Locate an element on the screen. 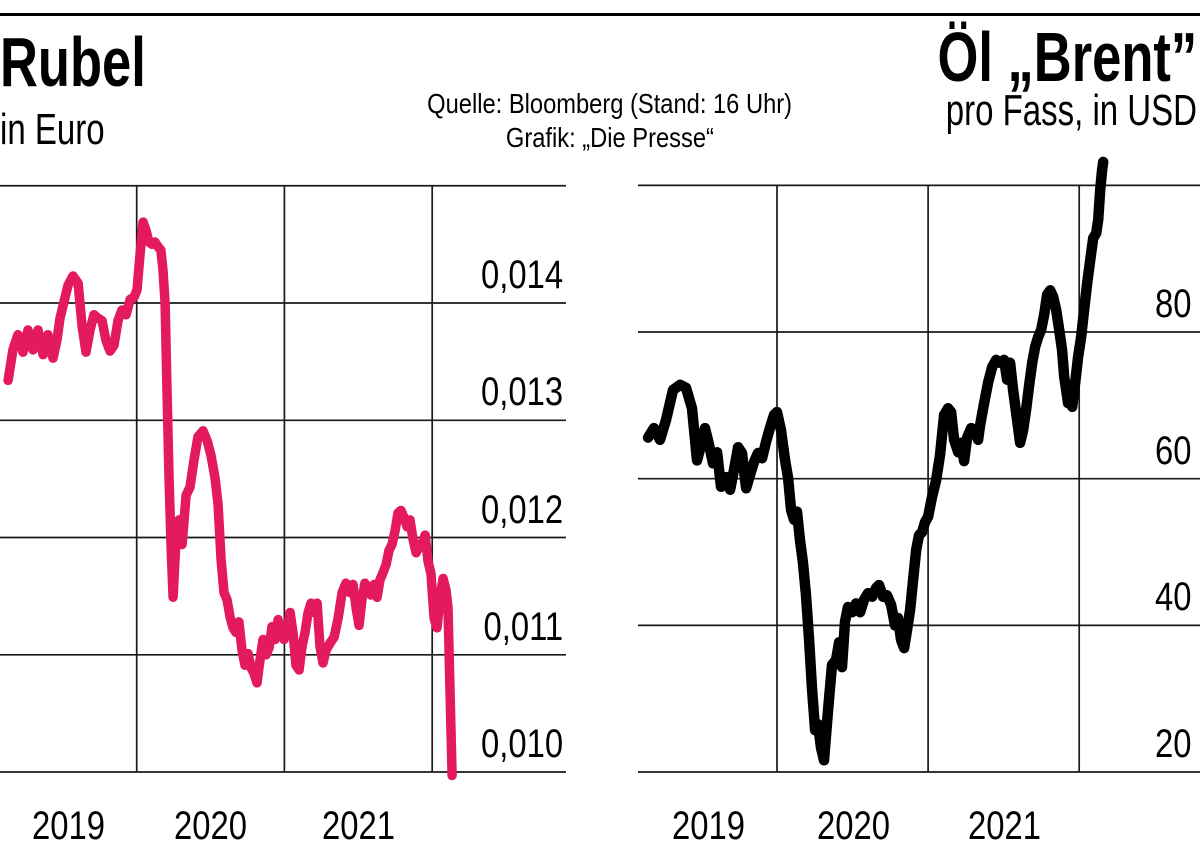  left-ytick-0014: 0,014 is located at coordinates (521, 275).